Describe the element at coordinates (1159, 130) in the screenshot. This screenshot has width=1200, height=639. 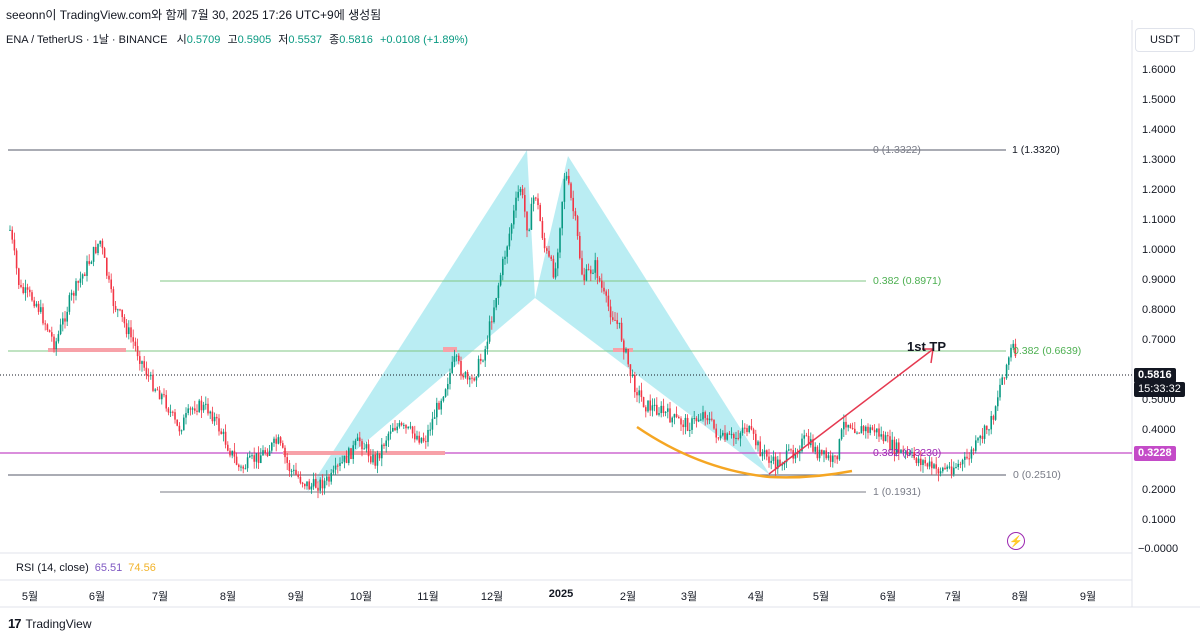
I see `y-tick: 1.4000` at that location.